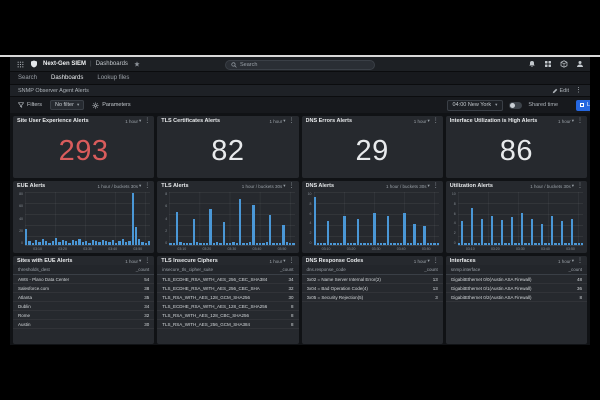 Image resolution: width=600 pixels, height=400 pixels. I want to click on table-row: TLS_RSA_WITH_AES_128_CBC_SHA256 8, so click(228, 315).